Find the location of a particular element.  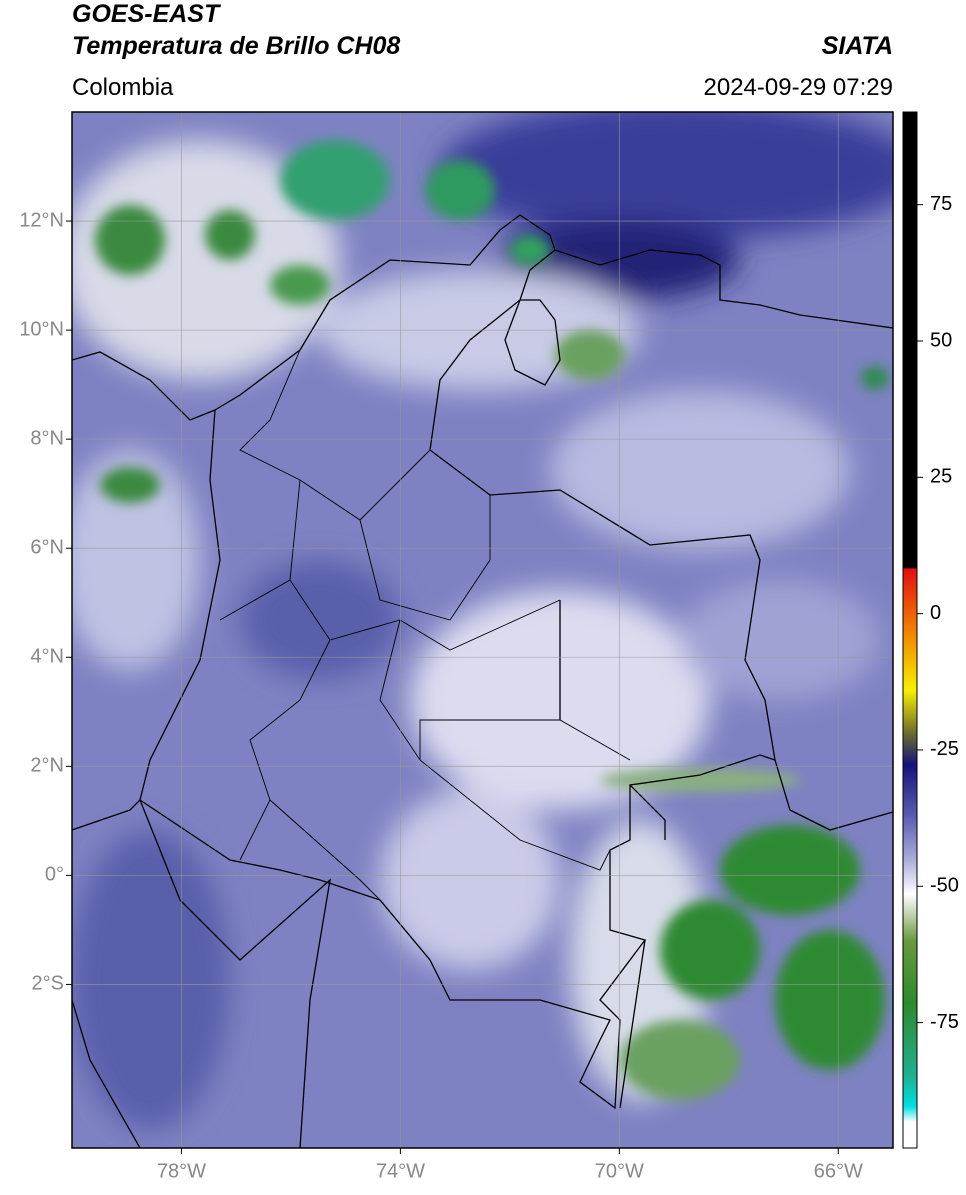

y-tick-label: 4°N is located at coordinates (47, 657).